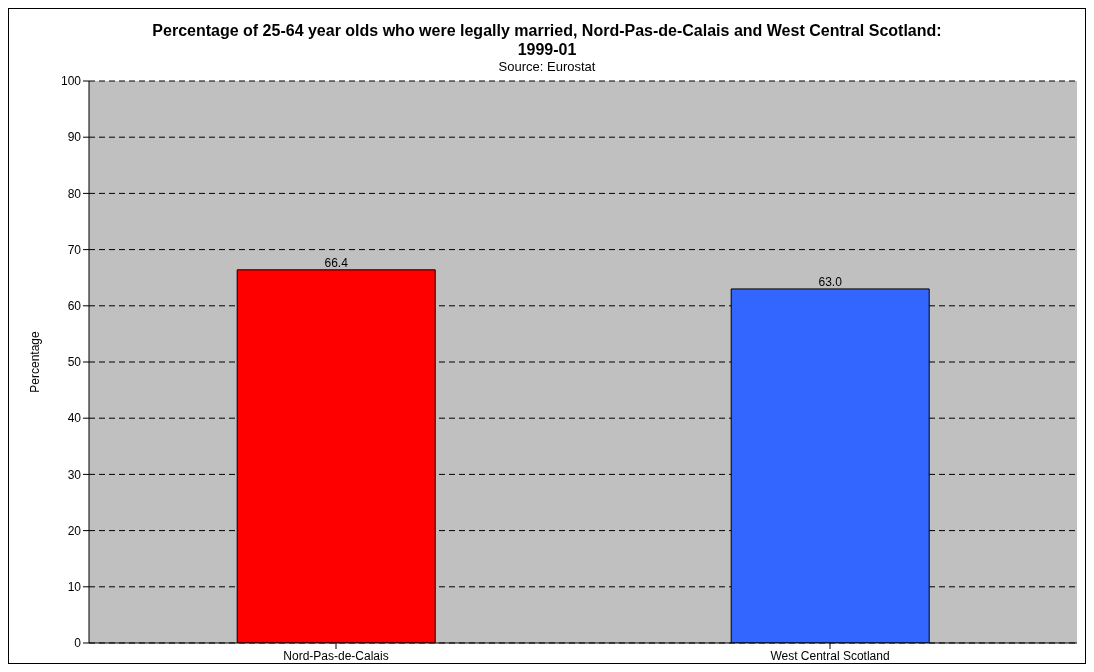 This screenshot has width=1094, height=672. Describe the element at coordinates (547, 40) in the screenshot. I see `chart-title: Percentage of 25-64 year olds who were legally married, Nord-Pas-de-Calais and West Central Scotland: 1999-01` at that location.